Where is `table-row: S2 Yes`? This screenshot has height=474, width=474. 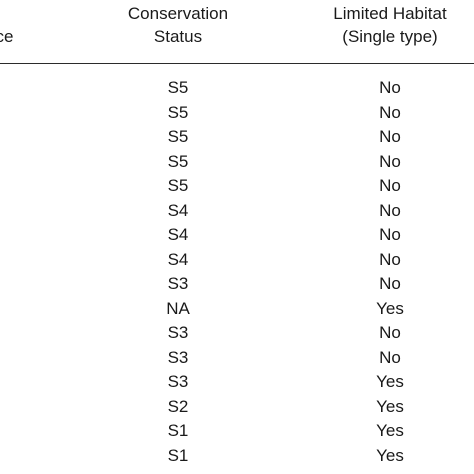 table-row: S2 Yes is located at coordinates (237, 407).